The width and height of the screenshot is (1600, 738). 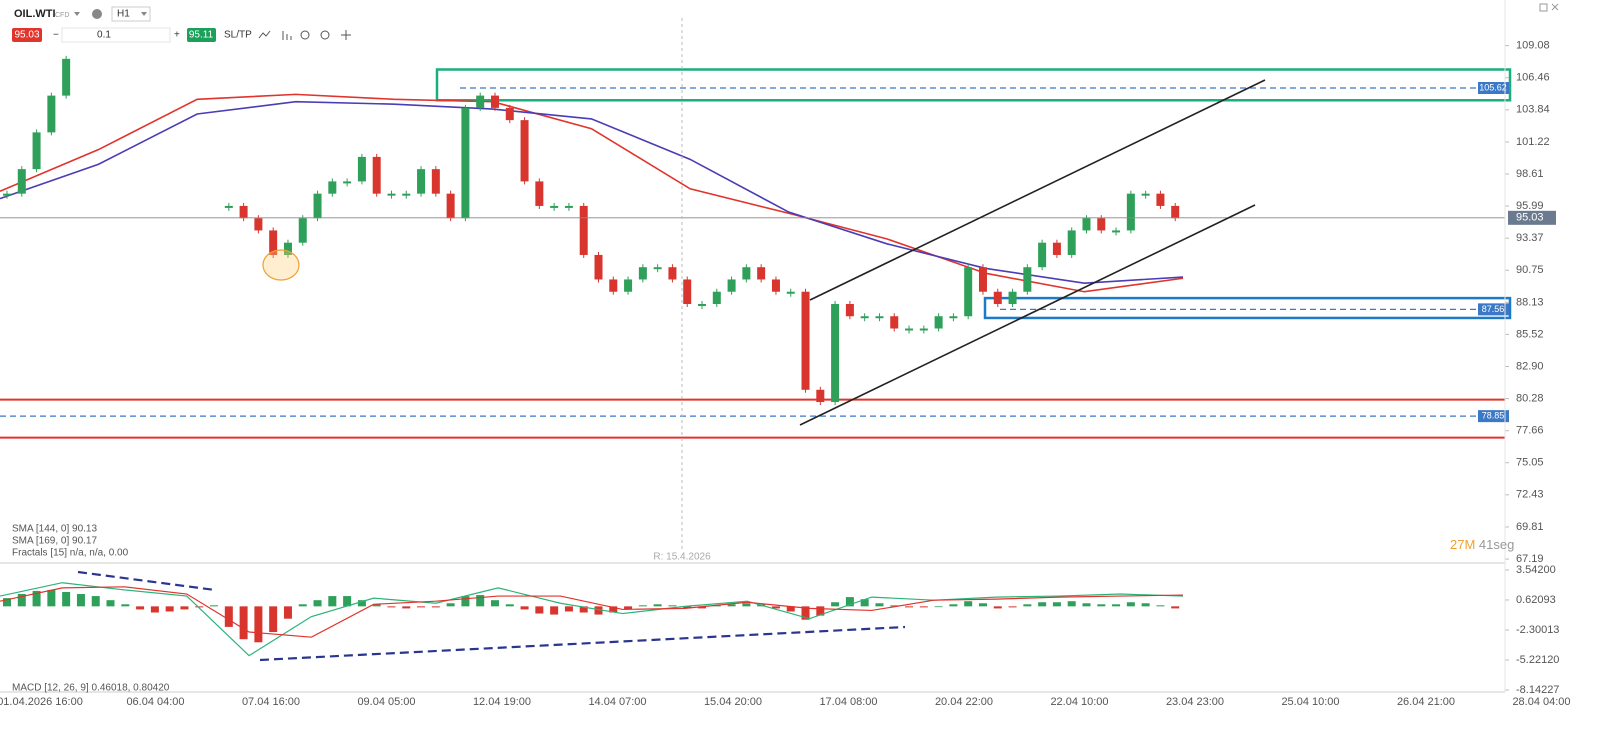 I want to click on minus-button: −, so click(x=56, y=35).